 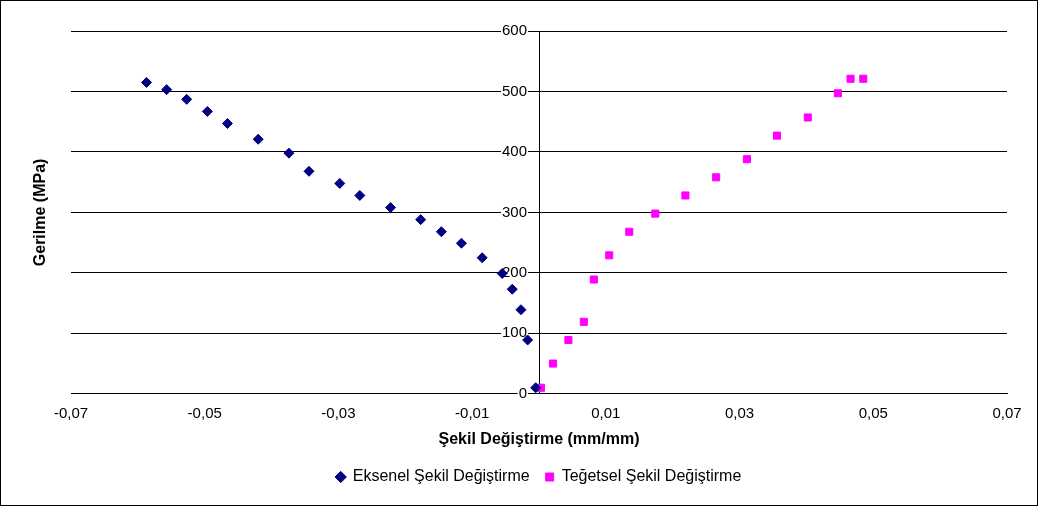 I want to click on x-tick-label: -0,05, so click(x=204, y=412).